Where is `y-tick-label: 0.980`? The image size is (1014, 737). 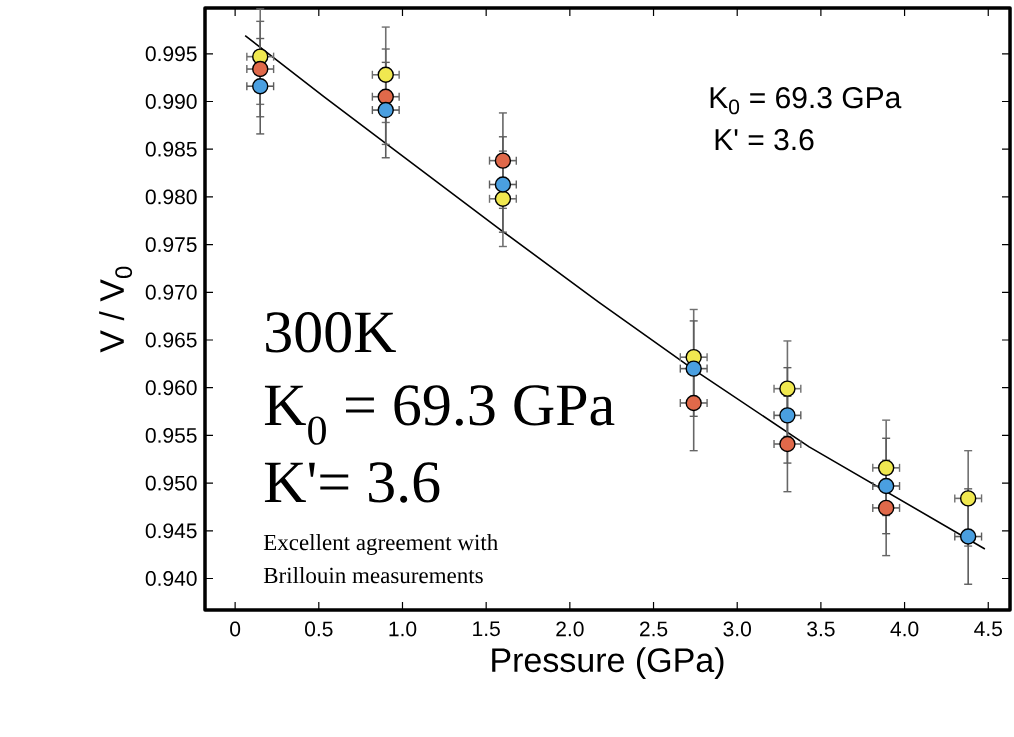
y-tick-label: 0.980 is located at coordinates (171, 197).